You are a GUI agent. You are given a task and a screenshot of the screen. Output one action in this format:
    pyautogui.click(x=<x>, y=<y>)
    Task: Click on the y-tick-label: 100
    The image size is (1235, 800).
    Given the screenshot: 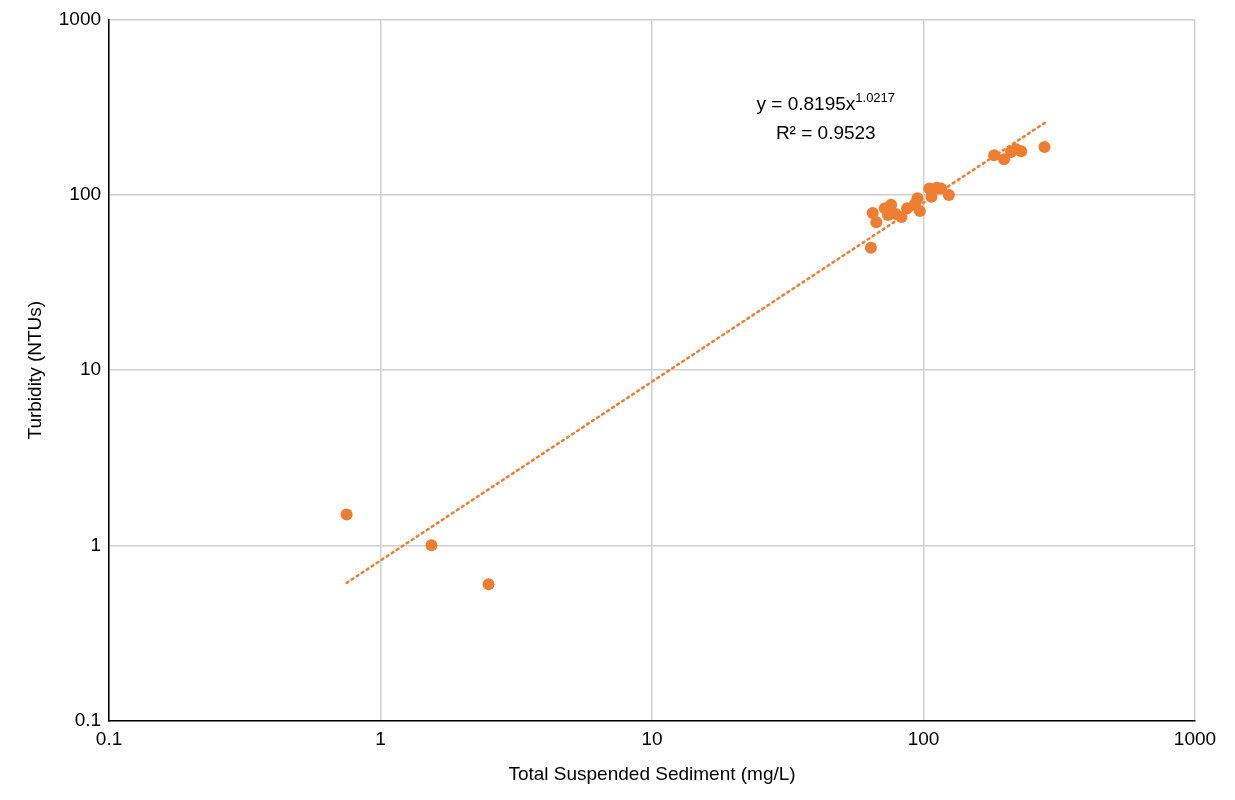 What is the action you would take?
    pyautogui.click(x=85, y=194)
    